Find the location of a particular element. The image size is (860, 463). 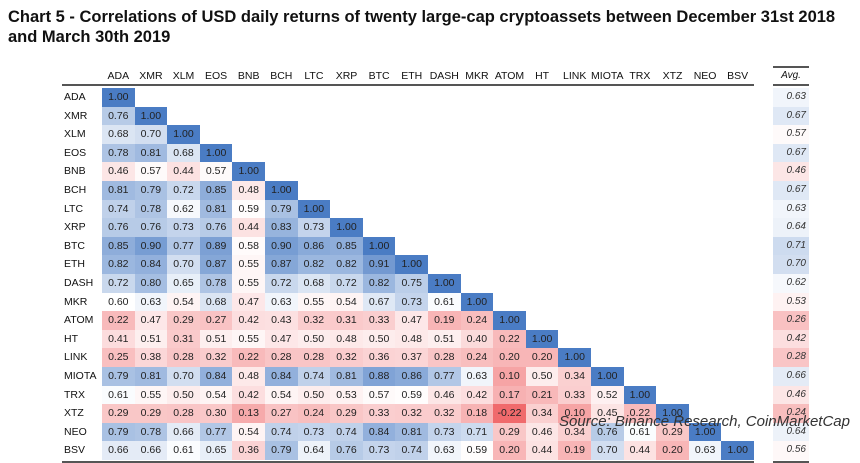

avg-cell: 0.24 is located at coordinates (791, 413).